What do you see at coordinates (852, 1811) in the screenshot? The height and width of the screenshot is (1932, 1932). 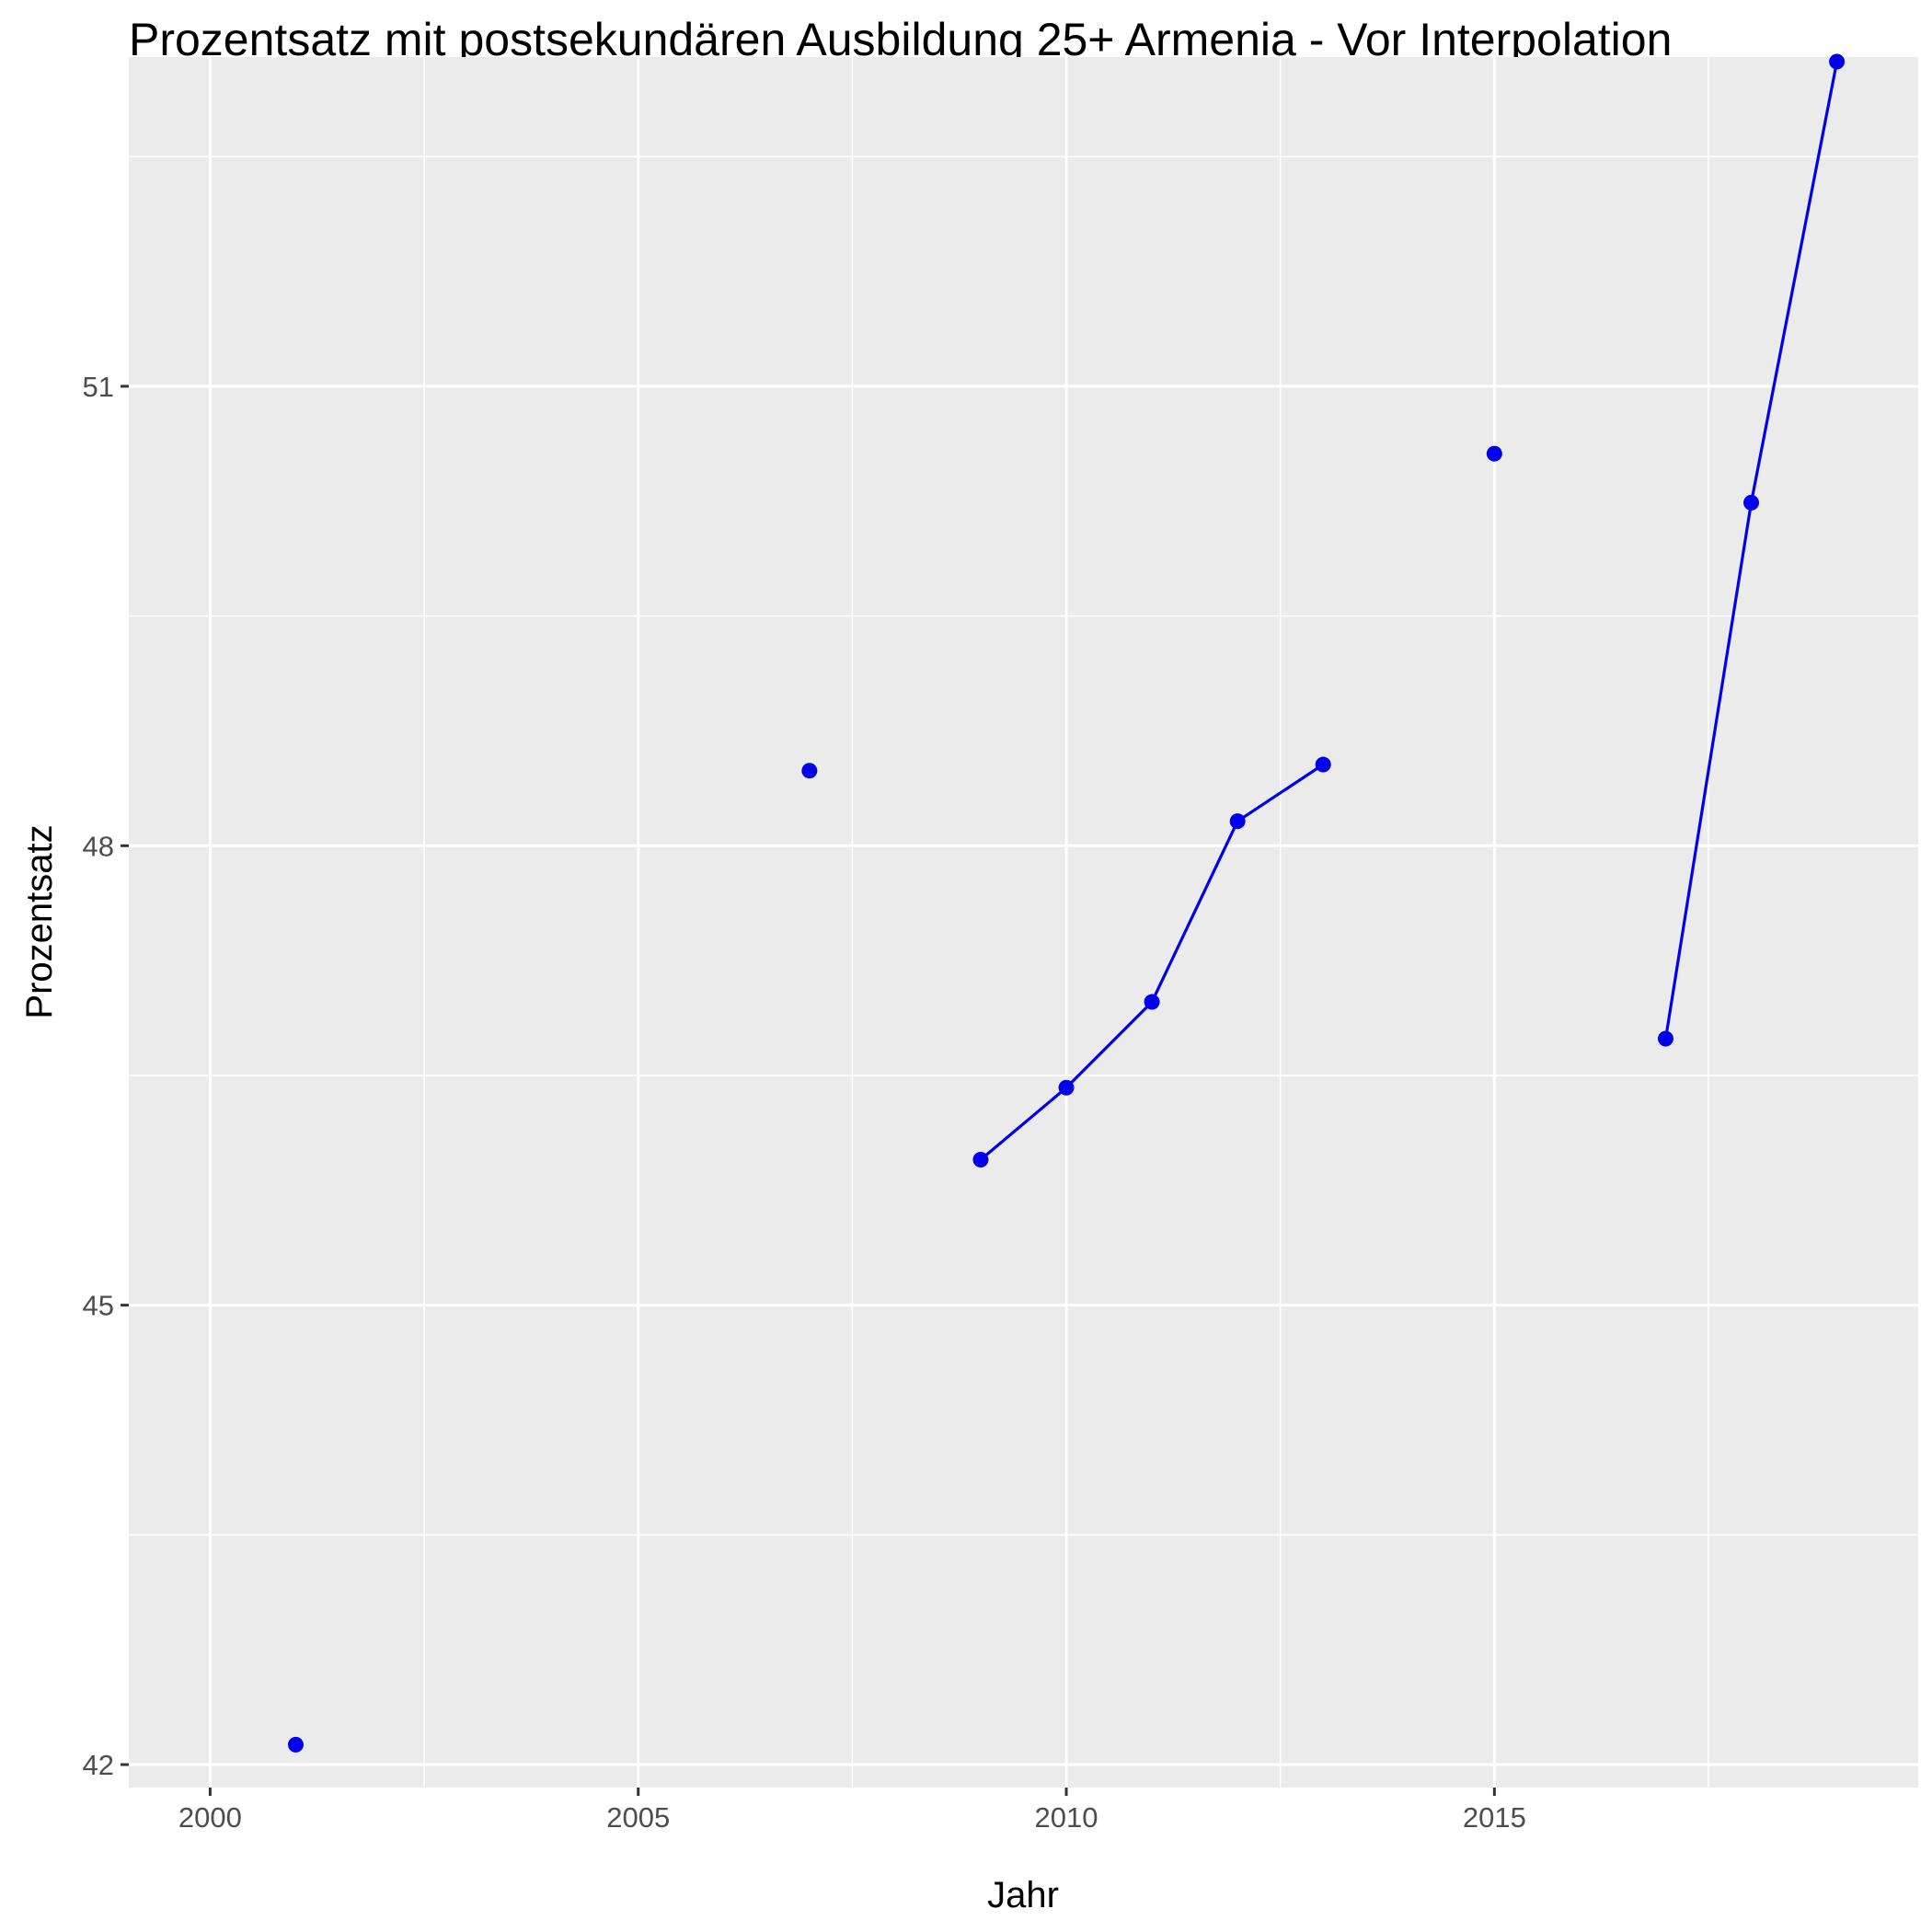 I see `x-axis: 2000 2005 2010 2015` at bounding box center [852, 1811].